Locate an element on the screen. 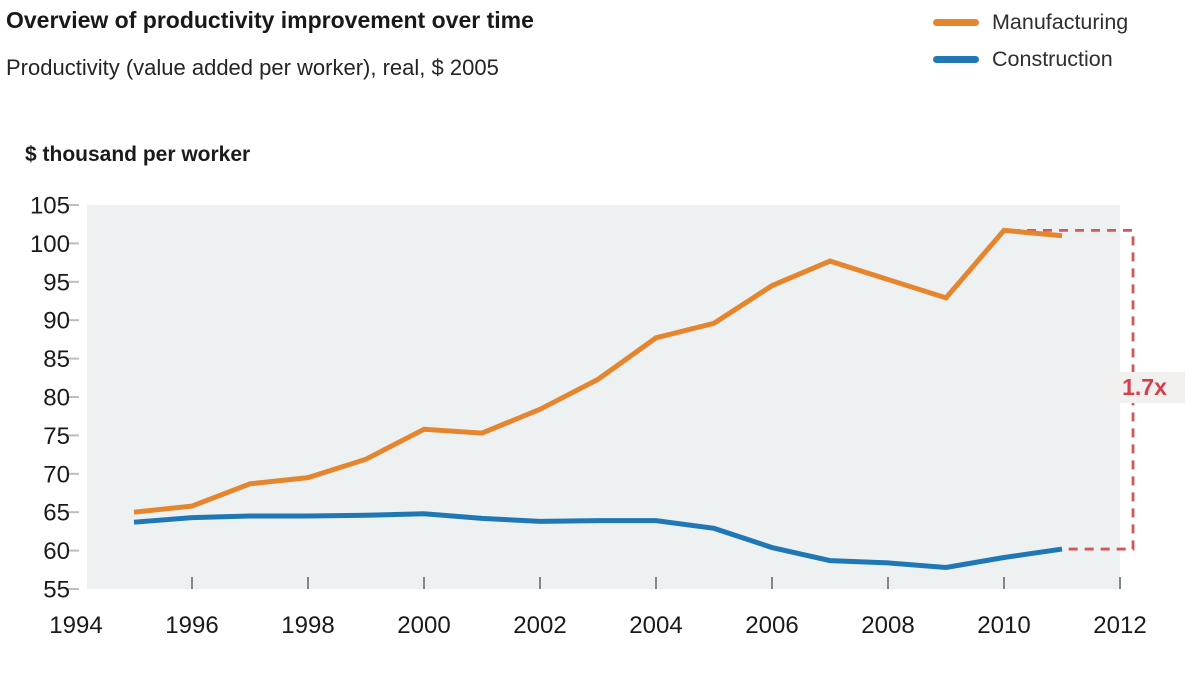  manufacturing-line-swatch is located at coordinates (956, 22).